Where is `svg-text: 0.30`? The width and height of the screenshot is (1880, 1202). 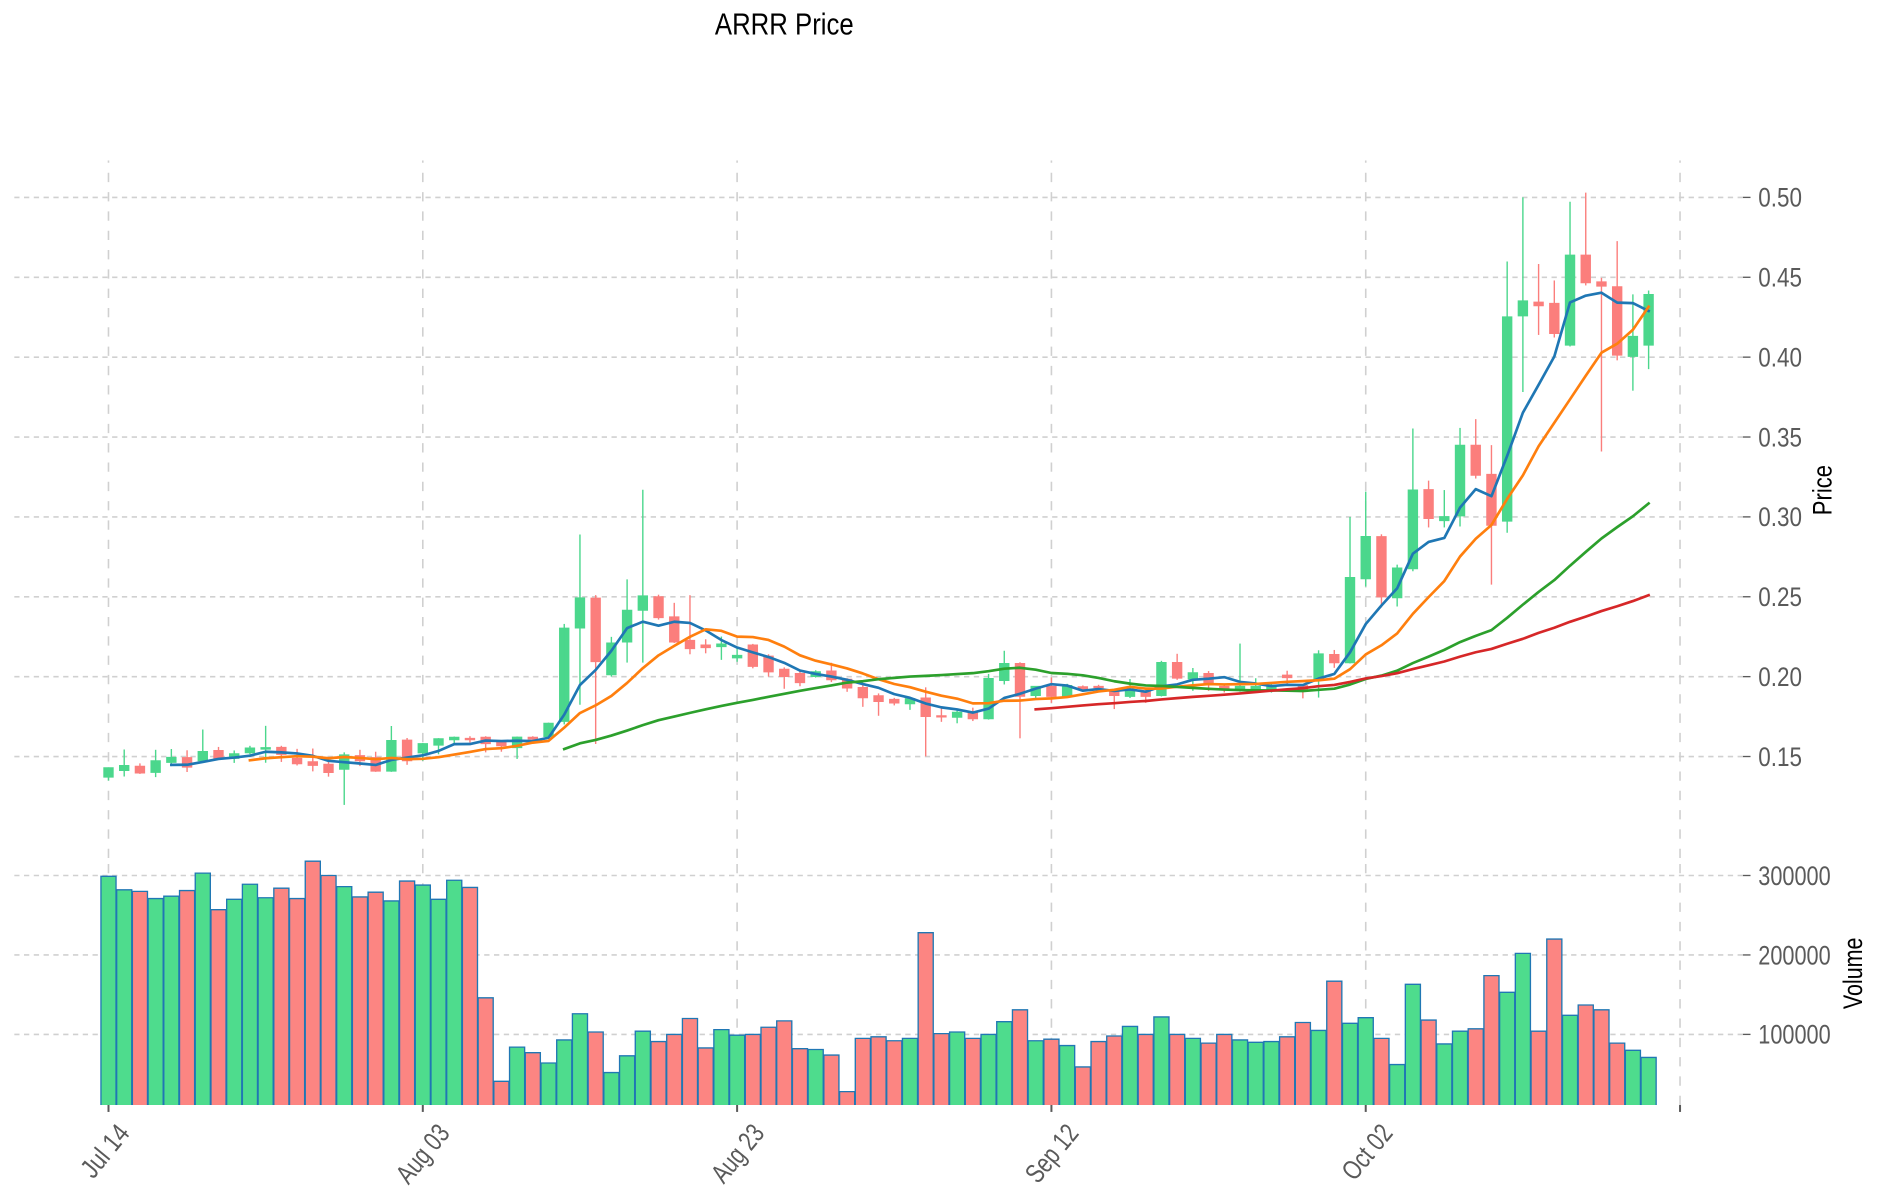
svg-text: 0.30 is located at coordinates (1780, 516).